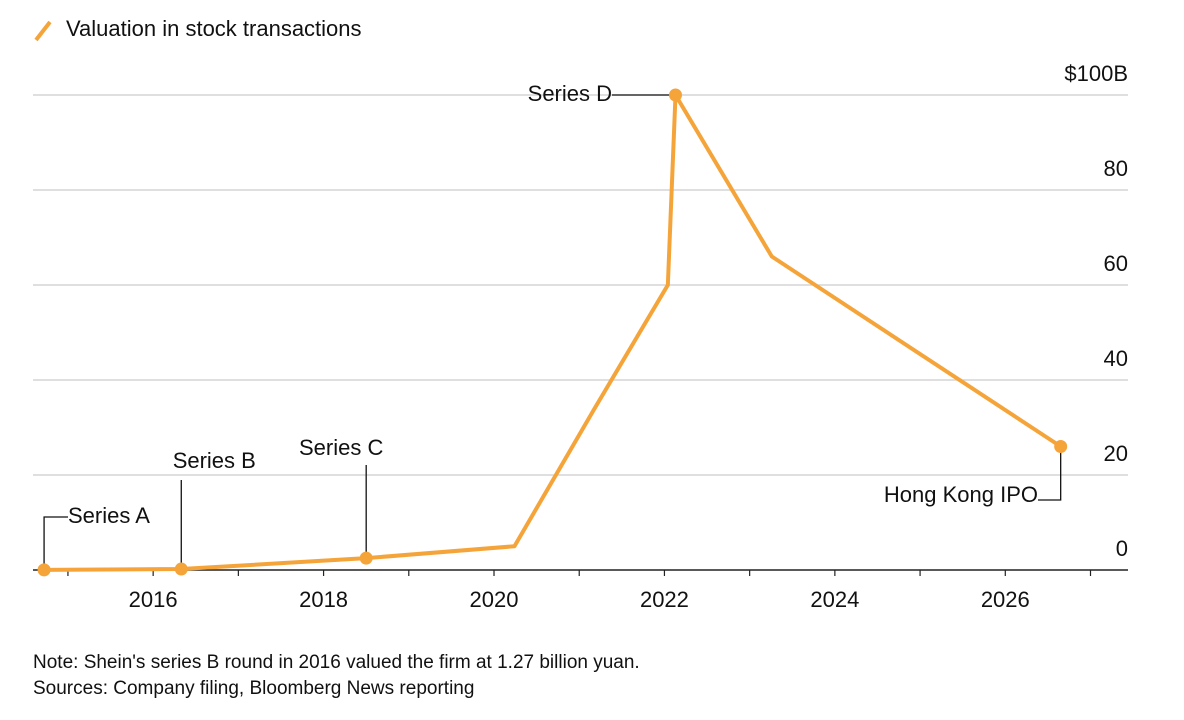  Describe the element at coordinates (1116, 263) in the screenshot. I see `y-tick-label: 60` at that location.